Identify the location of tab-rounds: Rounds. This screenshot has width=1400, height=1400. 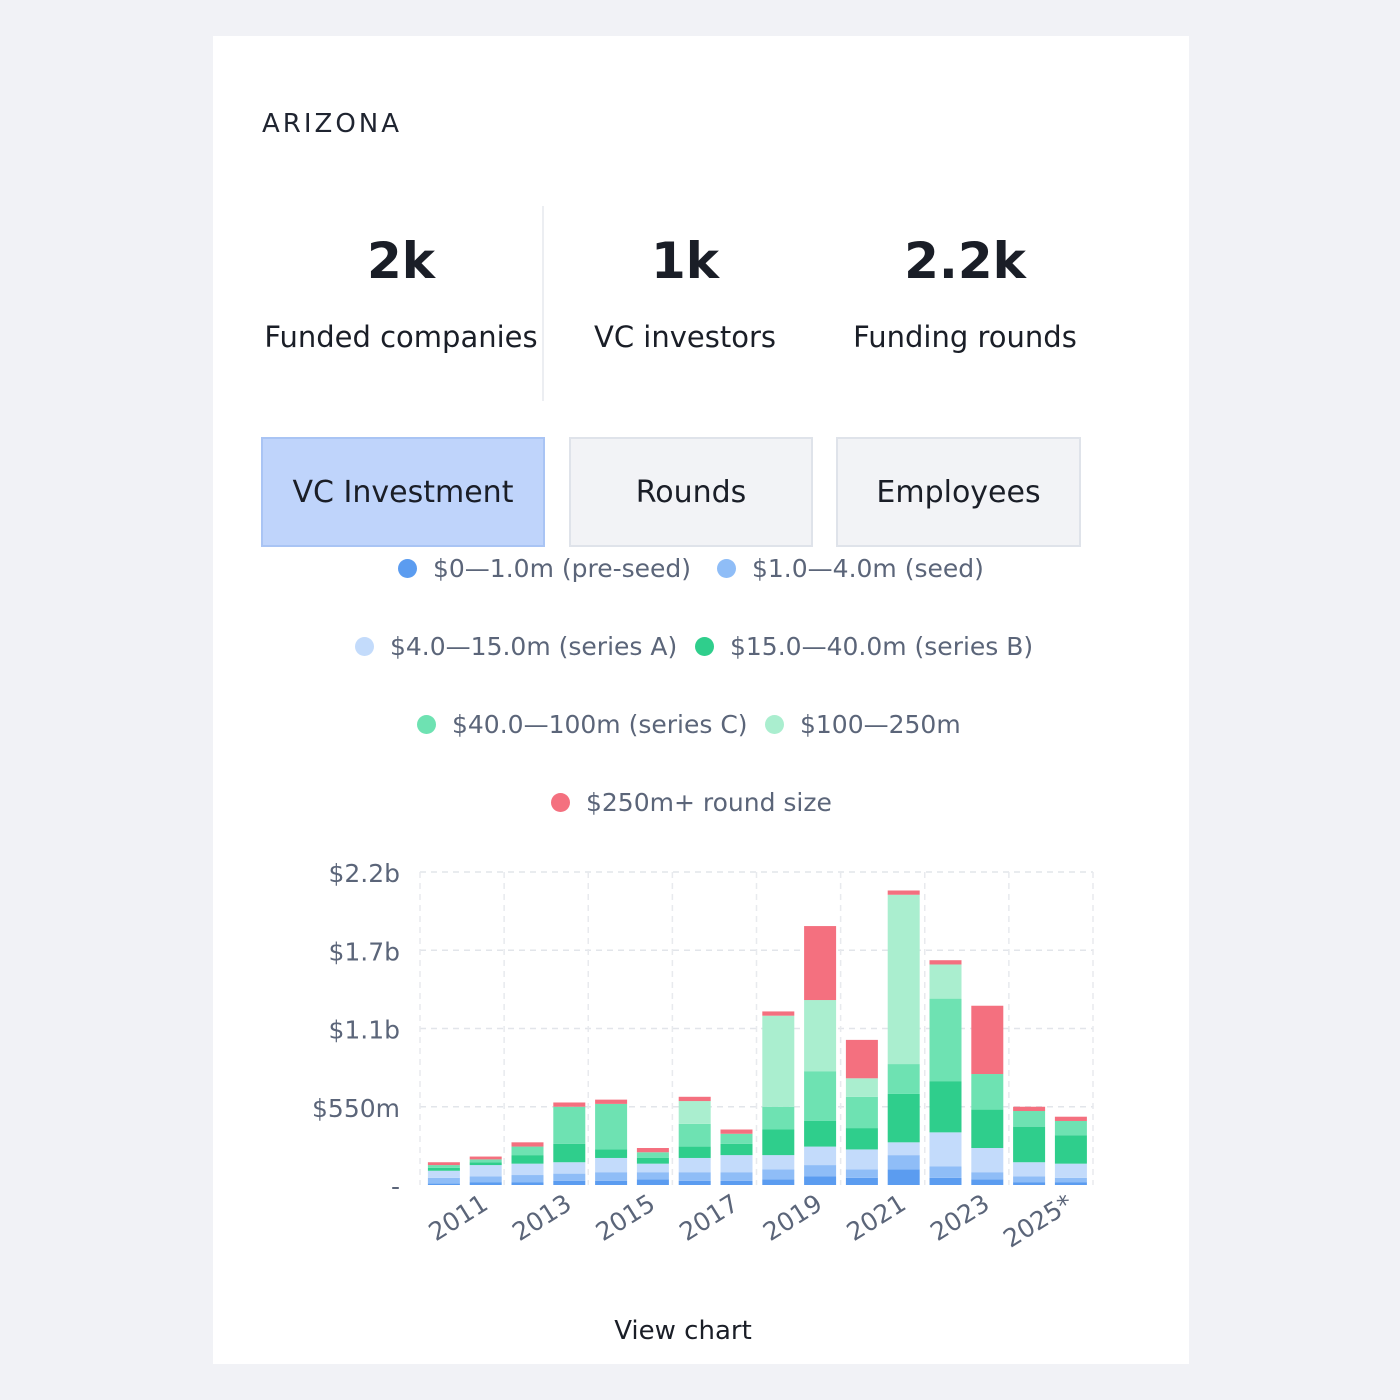
(691, 492).